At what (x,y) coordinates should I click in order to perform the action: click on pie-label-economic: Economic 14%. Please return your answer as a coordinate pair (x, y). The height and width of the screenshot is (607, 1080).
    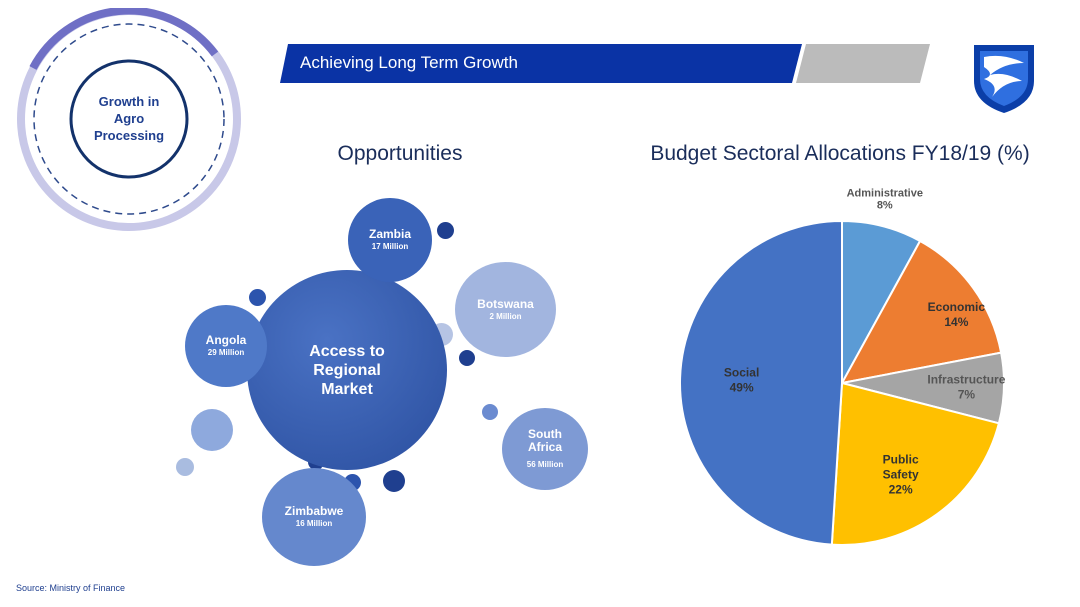
    Looking at the image, I should click on (957, 314).